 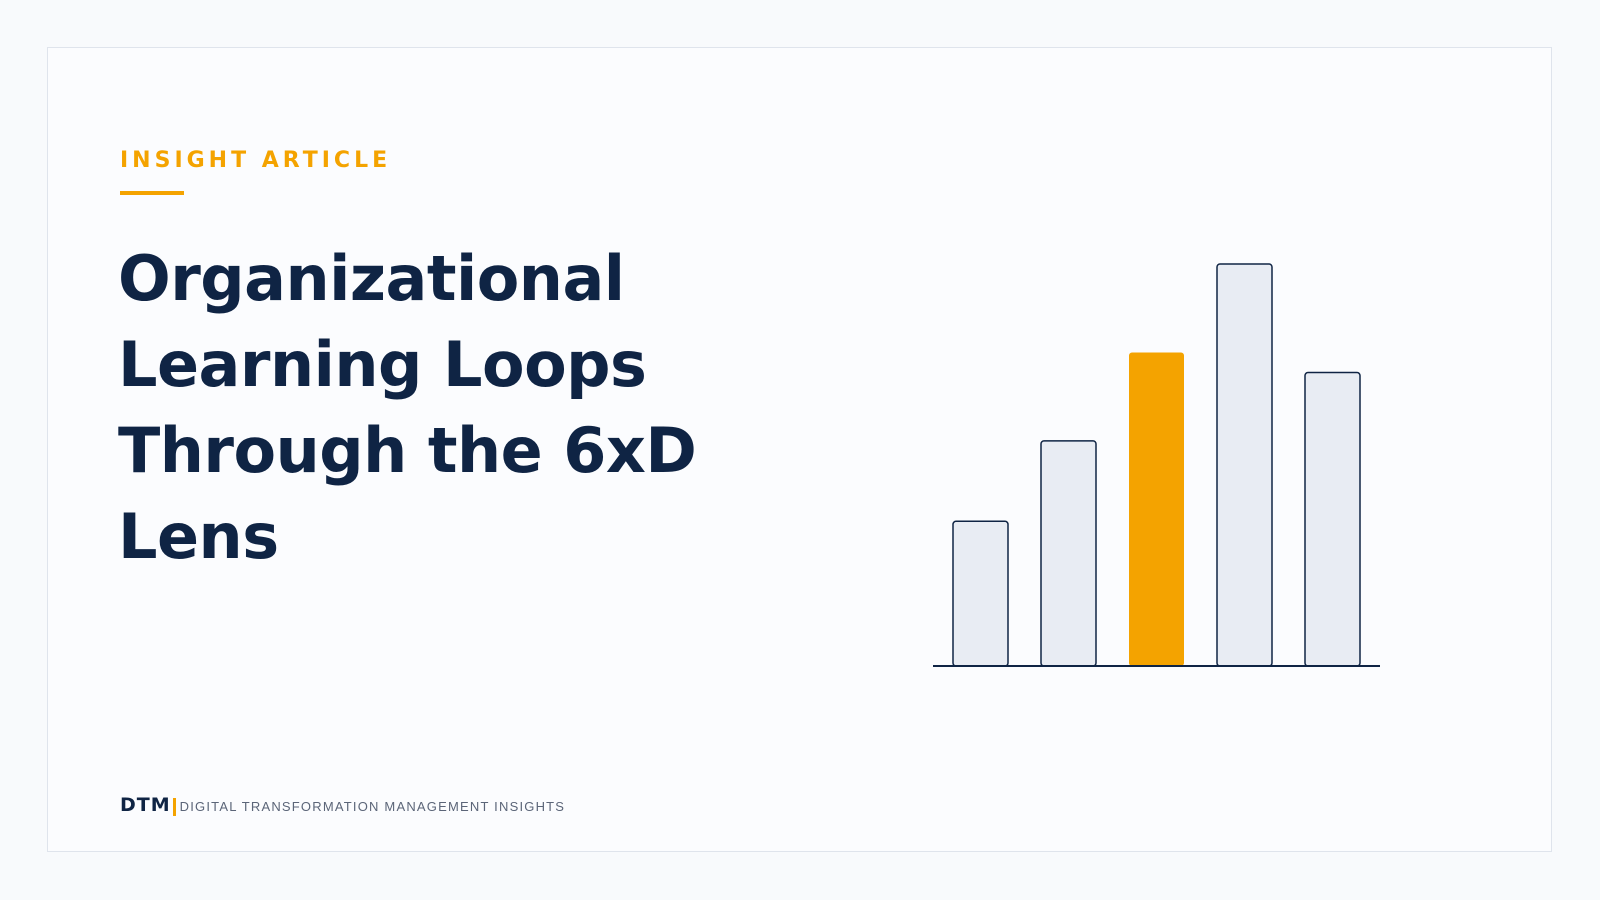 What do you see at coordinates (1156, 509) in the screenshot?
I see `highlighted-bar` at bounding box center [1156, 509].